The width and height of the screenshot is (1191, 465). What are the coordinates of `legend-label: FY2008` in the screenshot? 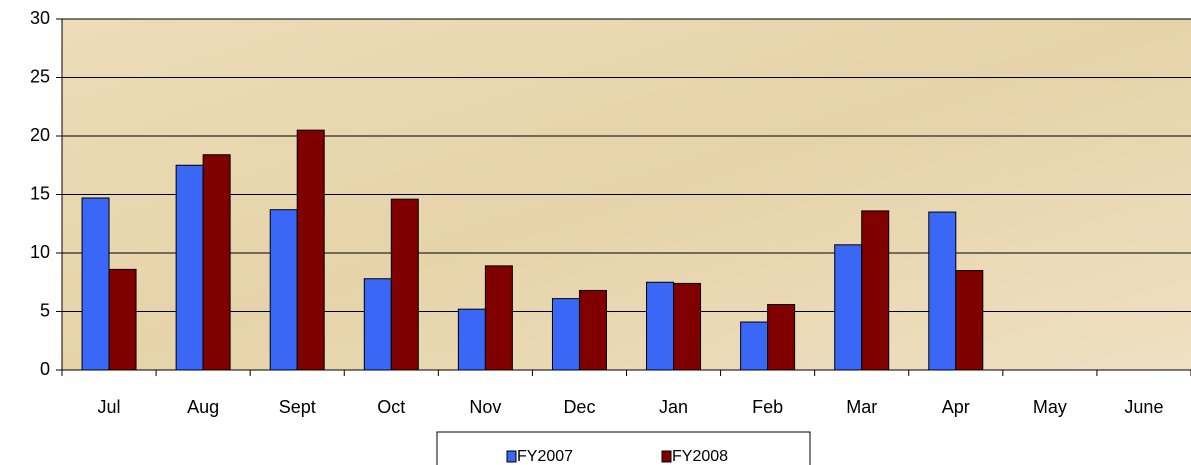 It's located at (700, 456).